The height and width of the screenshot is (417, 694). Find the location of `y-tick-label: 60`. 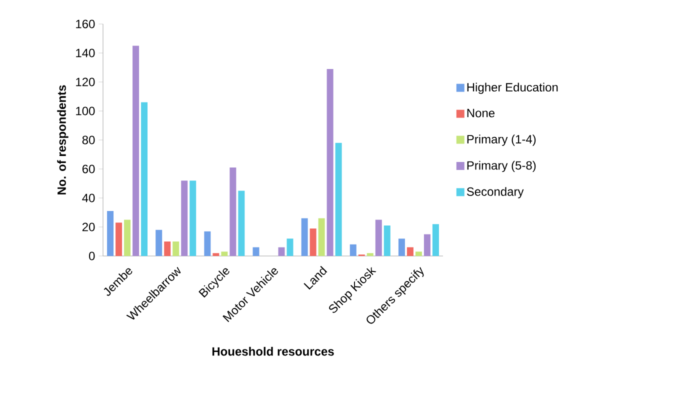

y-tick-label: 60 is located at coordinates (88, 169).